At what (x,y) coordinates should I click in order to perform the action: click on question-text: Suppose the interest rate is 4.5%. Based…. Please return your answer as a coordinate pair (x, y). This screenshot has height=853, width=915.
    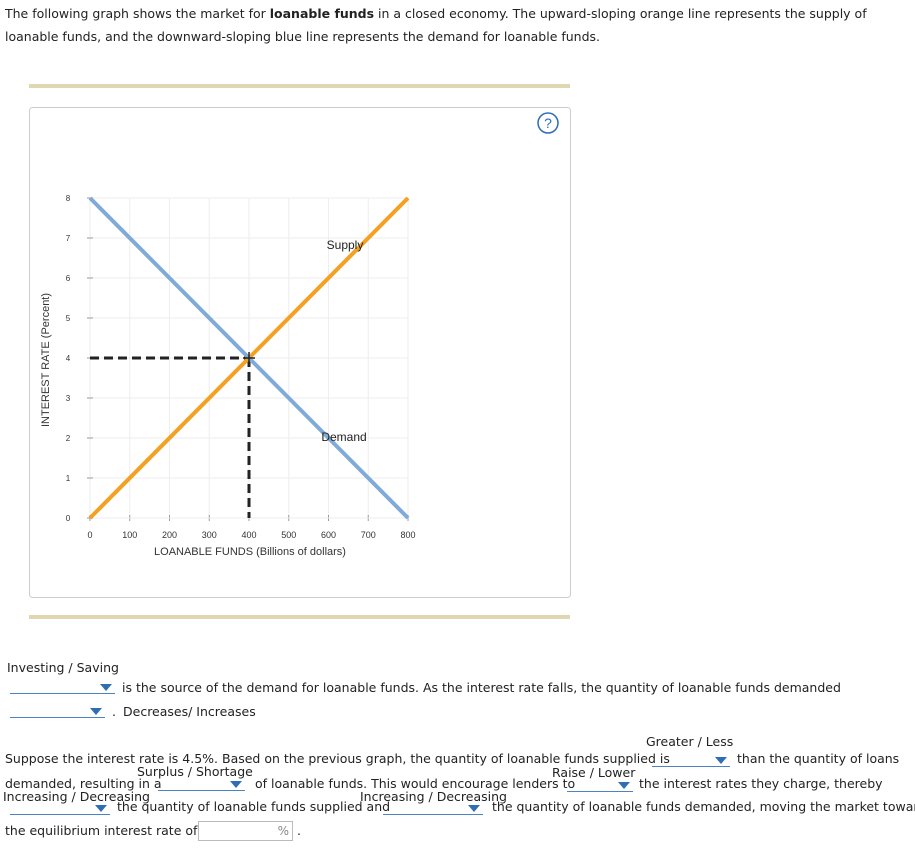
    Looking at the image, I should click on (337, 758).